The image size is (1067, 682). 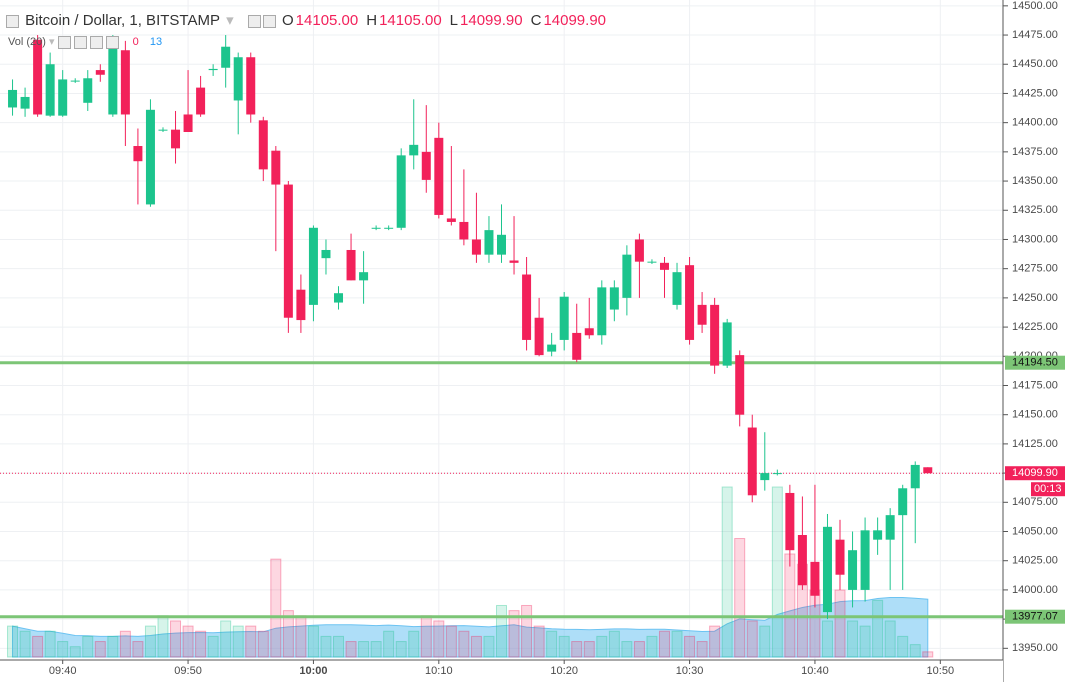 I want to click on y-tick-label: 14425.00, so click(x=1035, y=93).